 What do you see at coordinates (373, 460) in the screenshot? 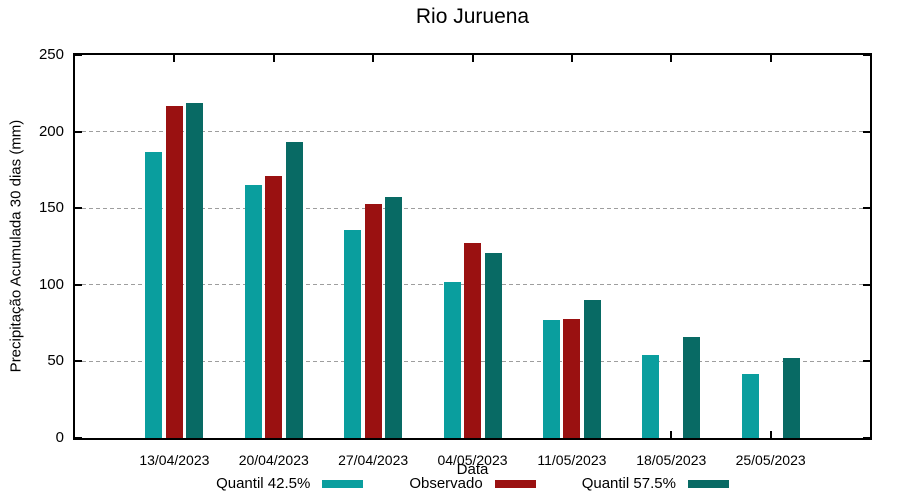
I see `x-tick-label: 27/04/2023` at bounding box center [373, 460].